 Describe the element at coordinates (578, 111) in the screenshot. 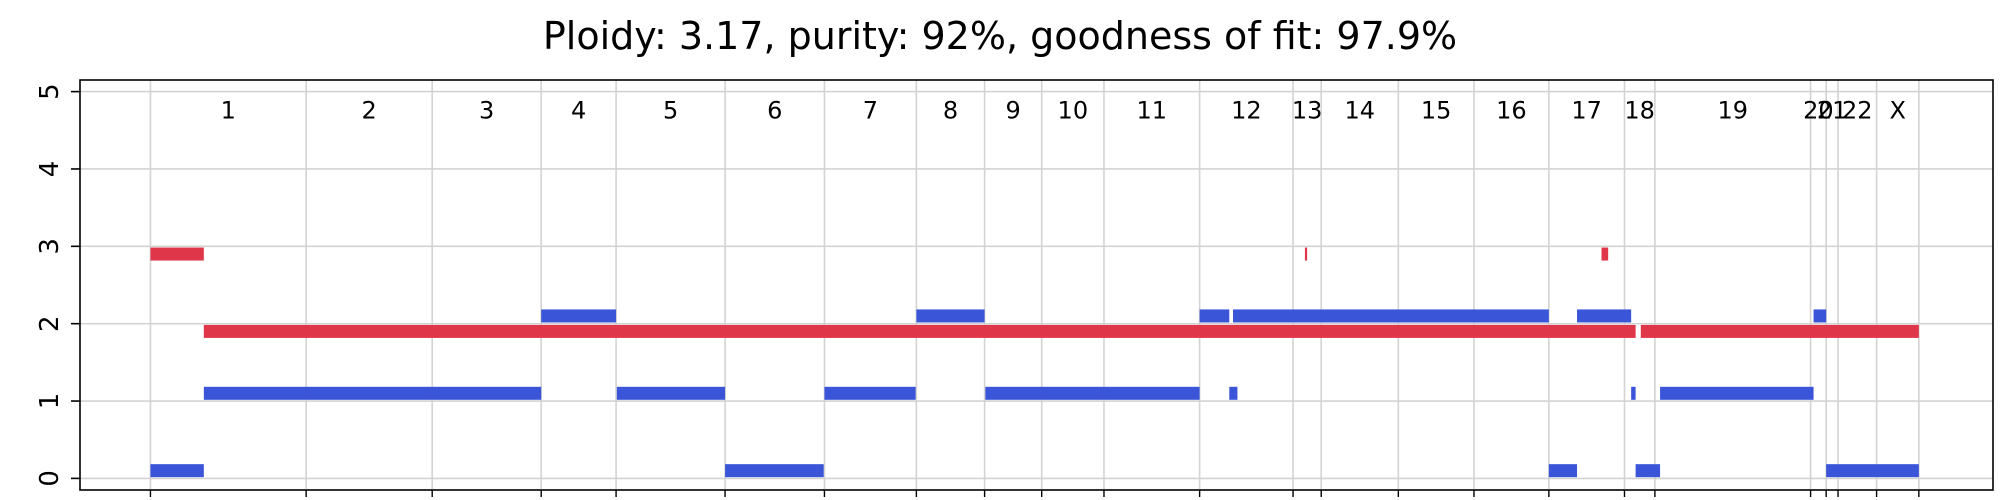

I see `chromosome-label: 4` at that location.